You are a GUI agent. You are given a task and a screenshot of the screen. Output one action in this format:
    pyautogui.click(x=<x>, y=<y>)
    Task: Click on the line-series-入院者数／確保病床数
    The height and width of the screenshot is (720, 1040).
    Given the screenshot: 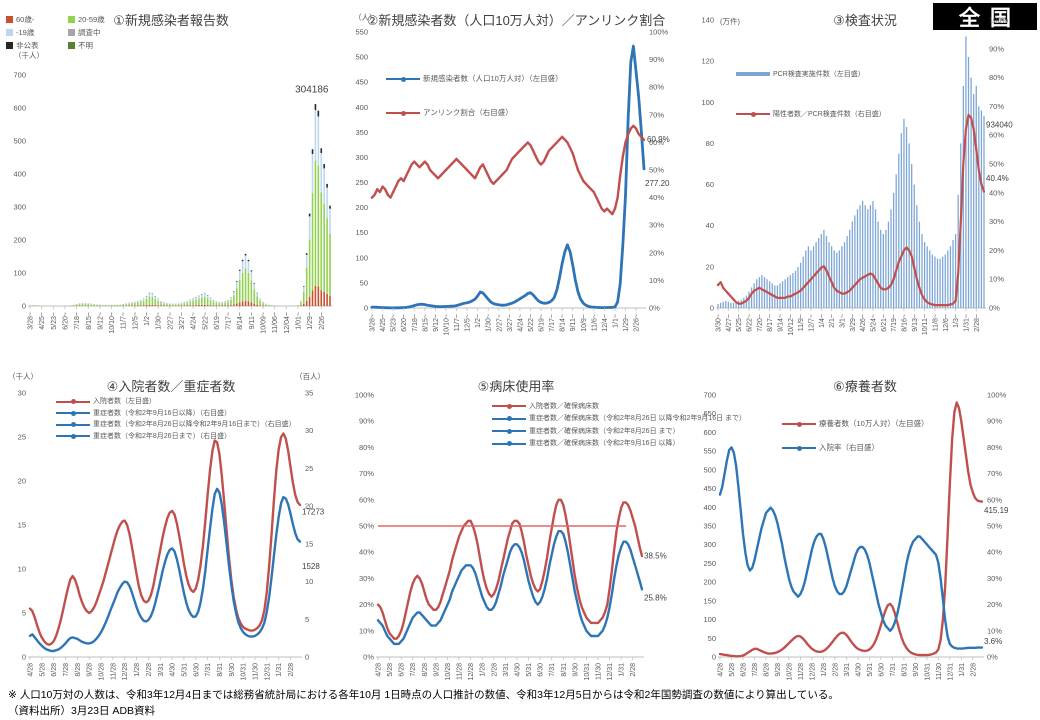 What is the action you would take?
    pyautogui.click(x=510, y=569)
    